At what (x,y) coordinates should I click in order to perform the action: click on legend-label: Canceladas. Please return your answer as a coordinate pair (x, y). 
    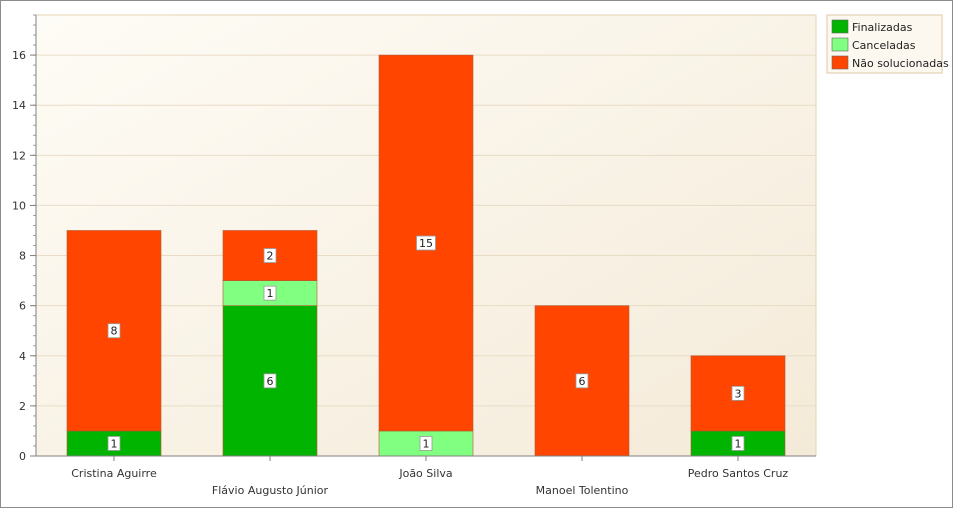
    Looking at the image, I should click on (884, 45).